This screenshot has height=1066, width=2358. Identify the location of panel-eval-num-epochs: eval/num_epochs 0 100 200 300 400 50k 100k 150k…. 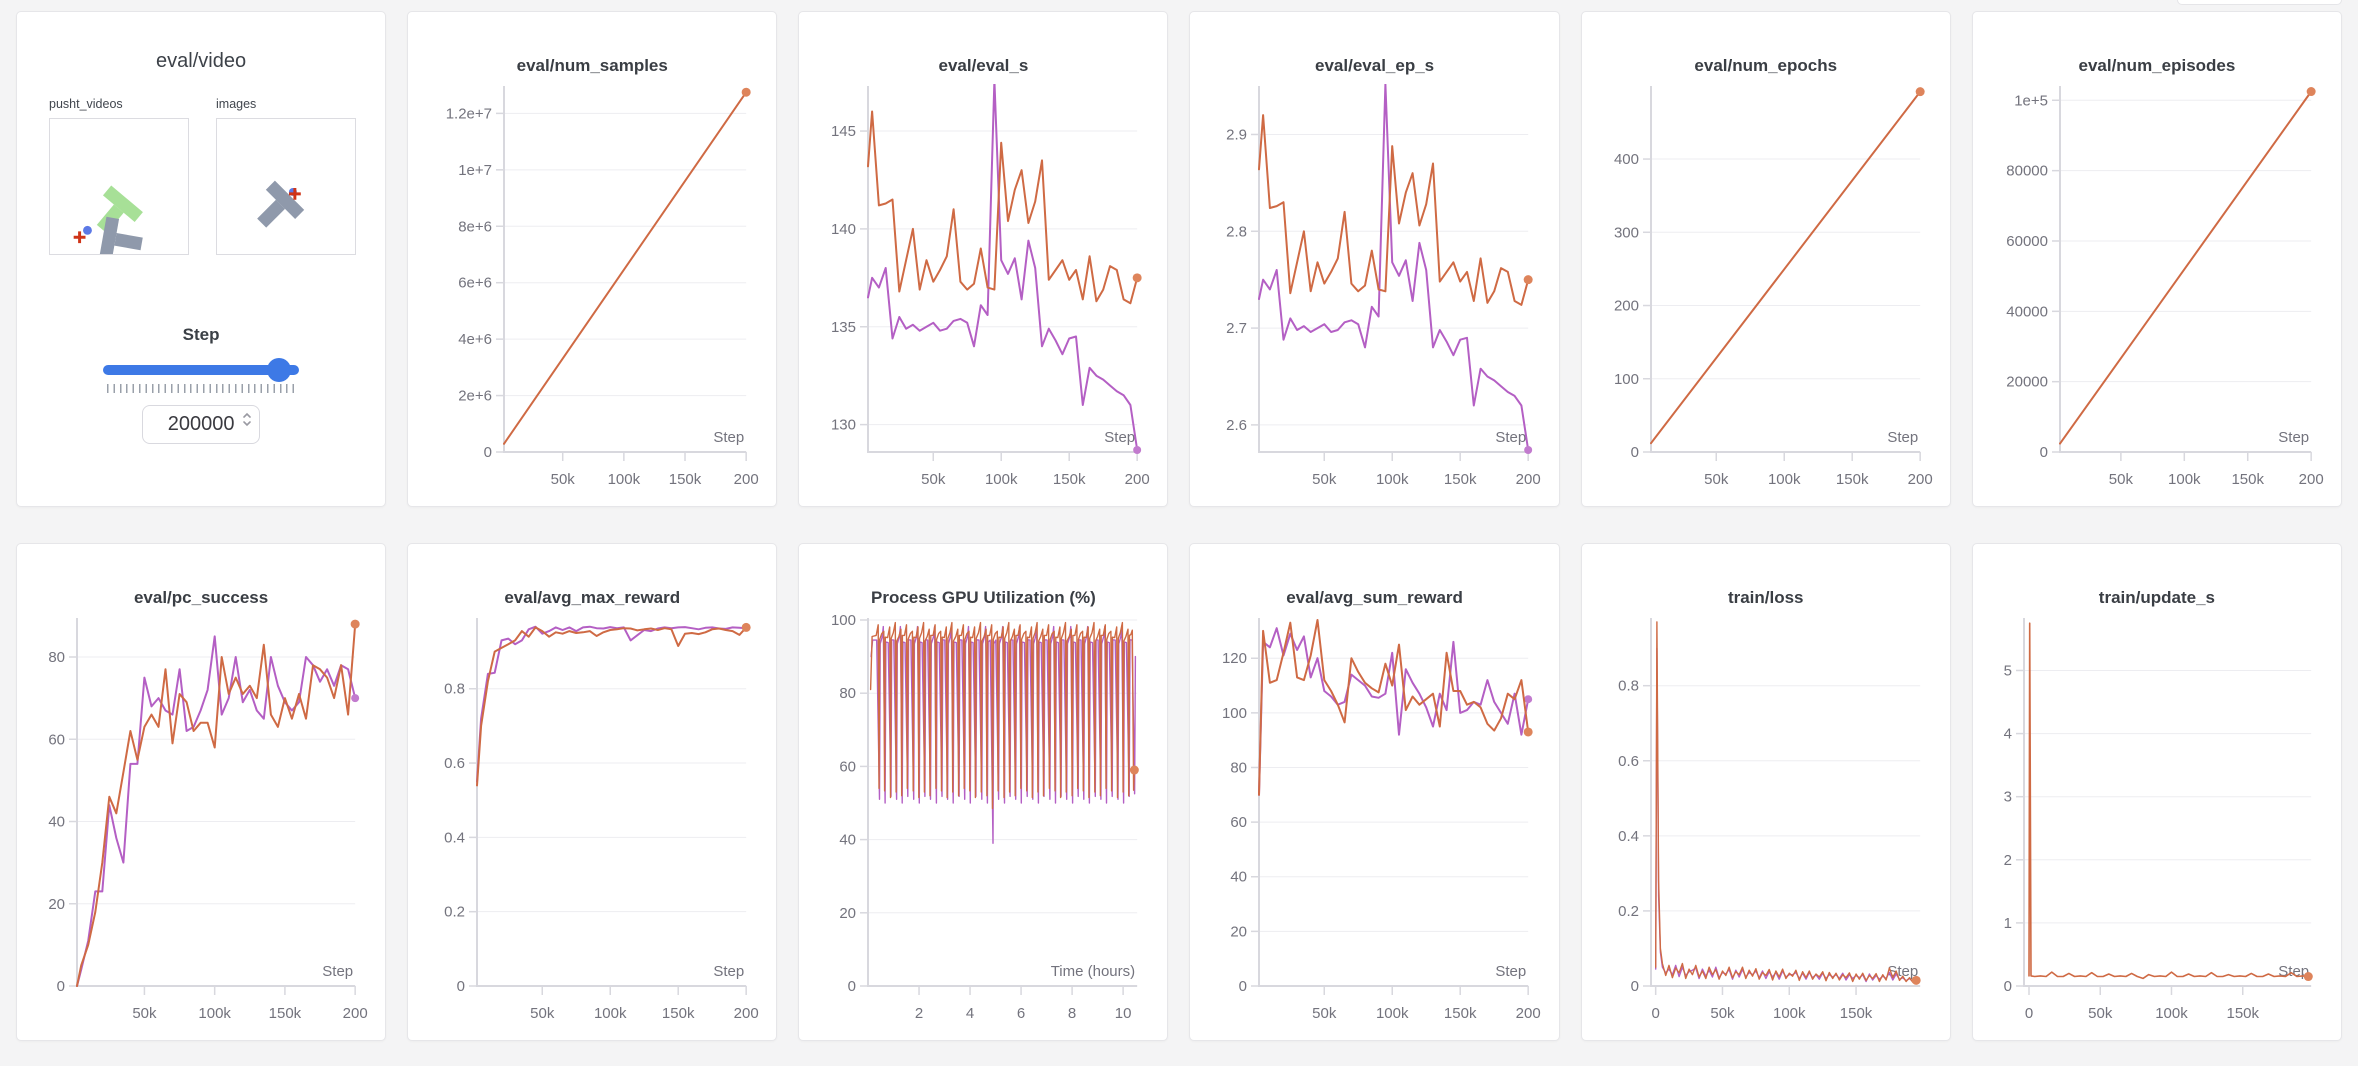
(1765, 259).